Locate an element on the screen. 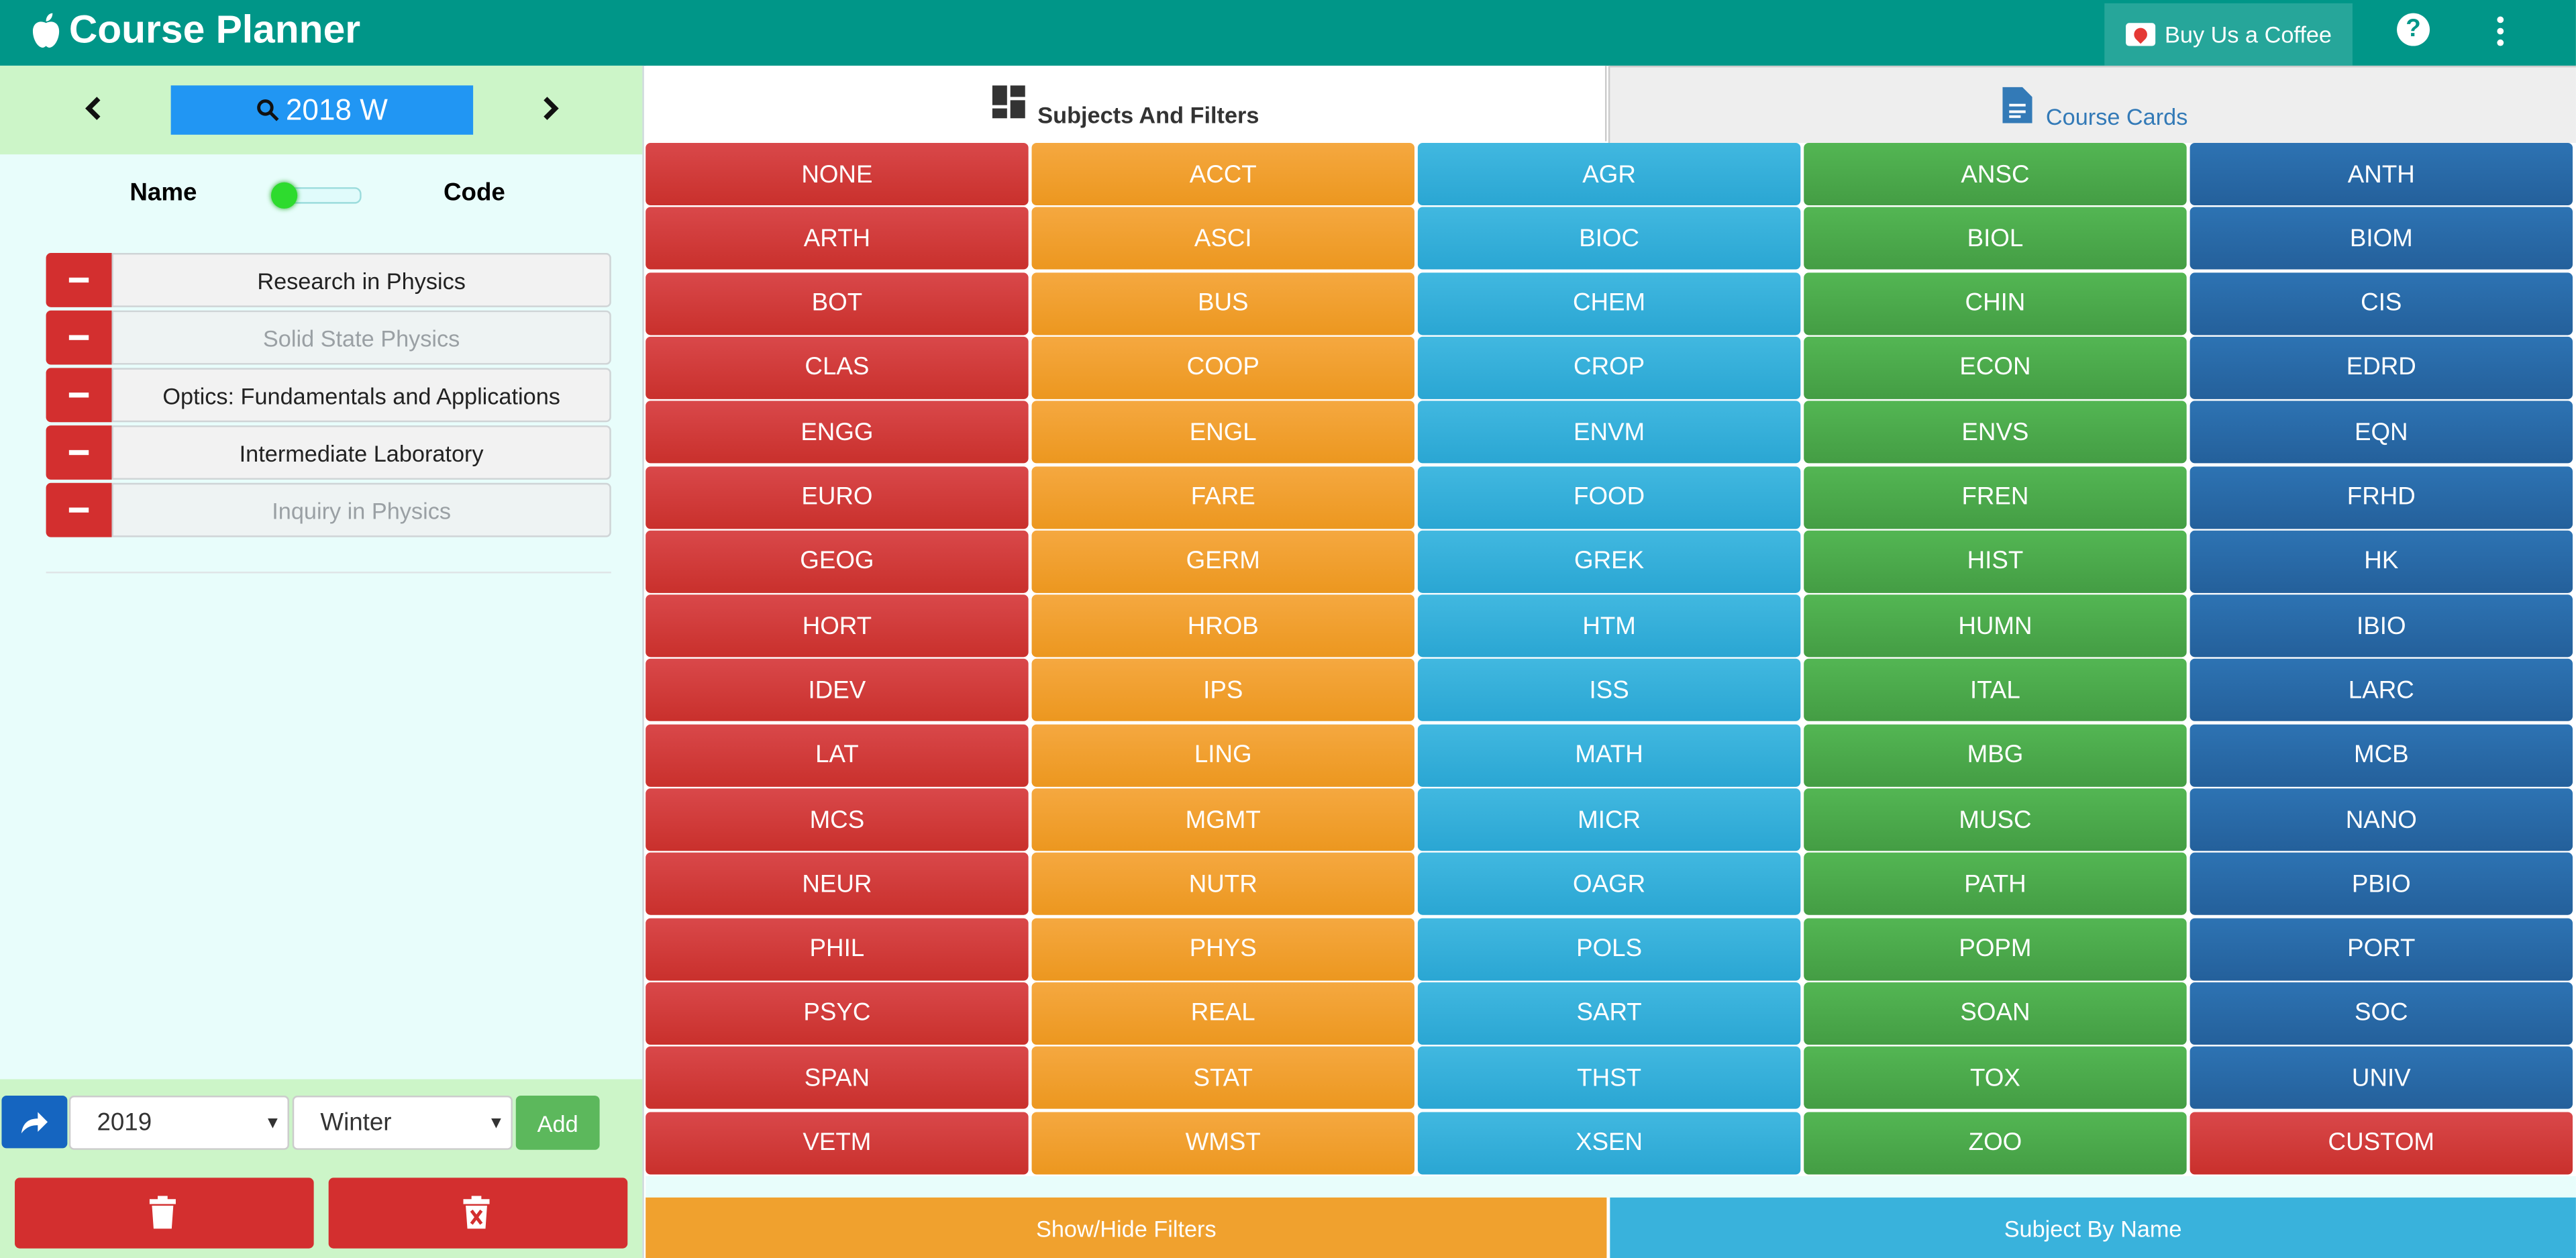 The height and width of the screenshot is (1258, 2576). subject-button-econ: ECON is located at coordinates (1995, 367).